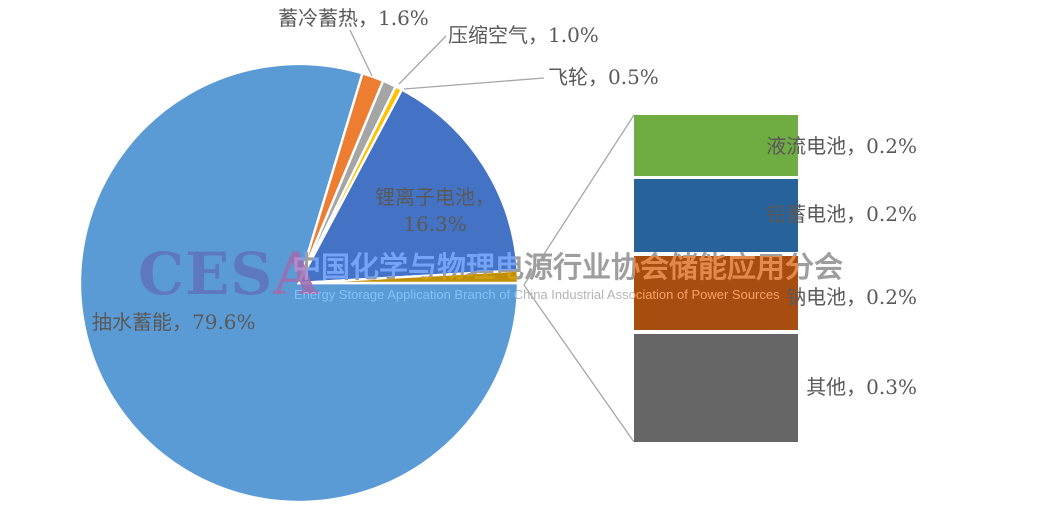 The image size is (1051, 520). Describe the element at coordinates (841, 146) in the screenshot. I see `label-flow-battery: 液流电池，0.2%` at that location.